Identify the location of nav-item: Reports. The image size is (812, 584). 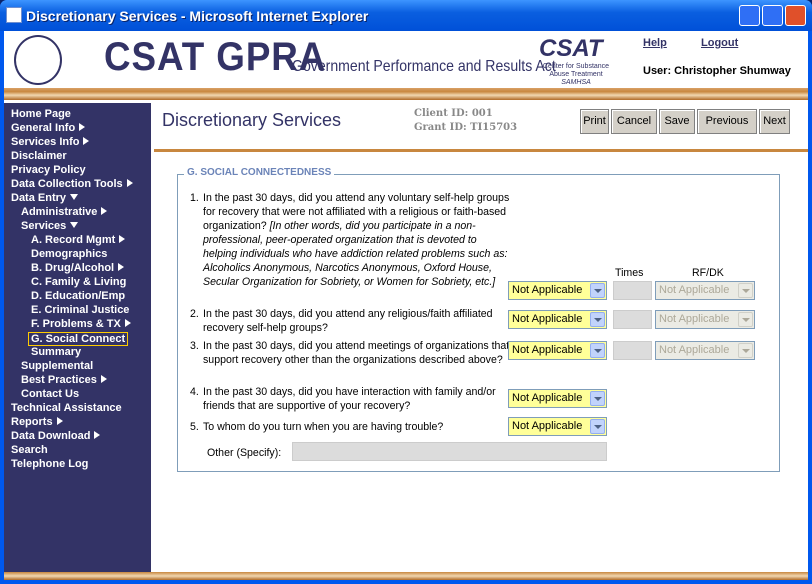
(37, 422).